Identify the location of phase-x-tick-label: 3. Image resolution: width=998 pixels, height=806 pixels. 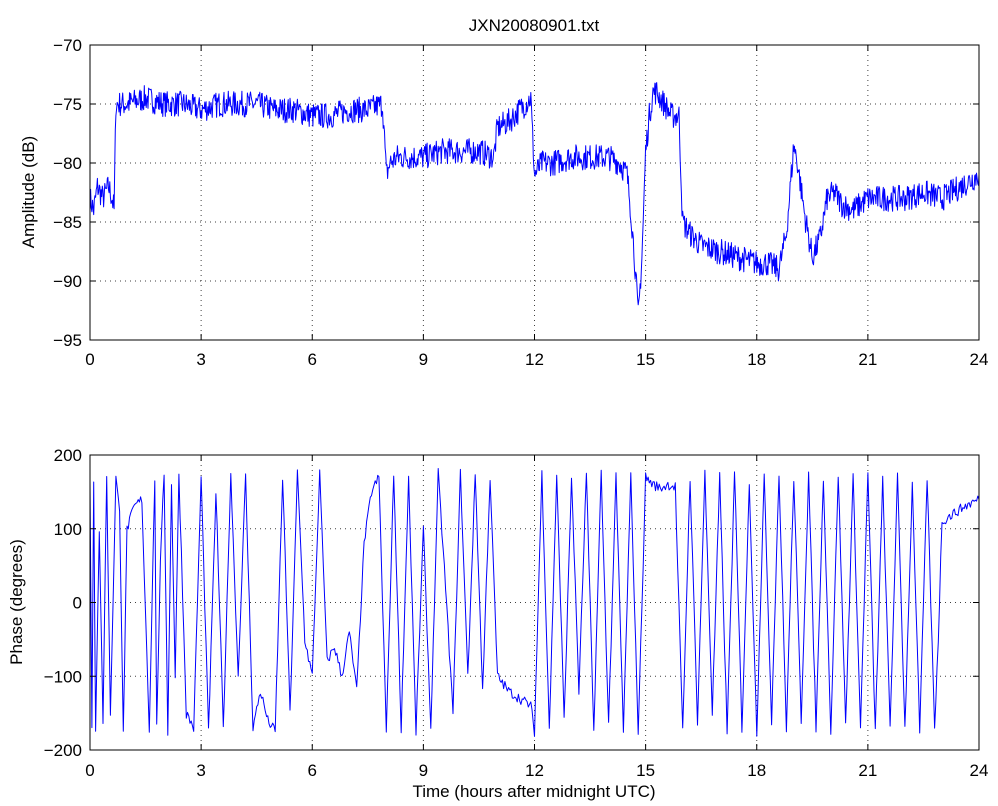
(200, 770).